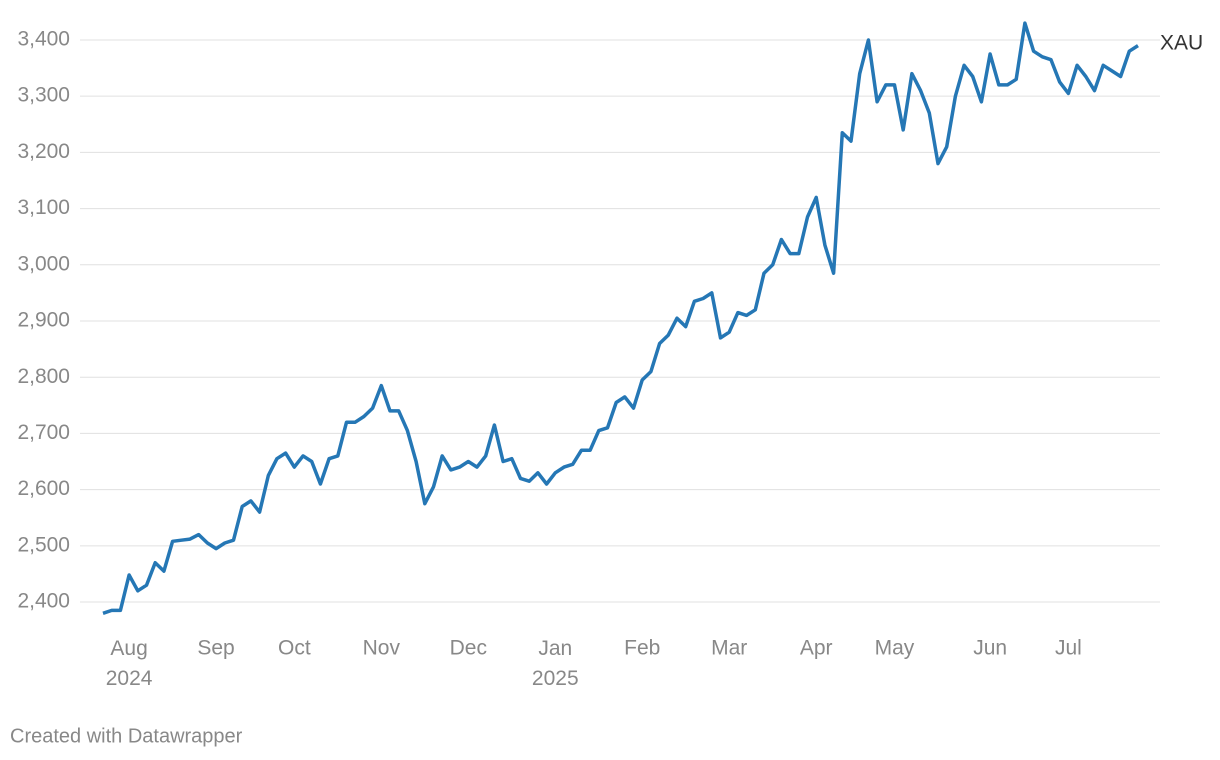 This screenshot has width=1220, height=760. I want to click on x-tick-label-line: 2024, so click(129, 678).